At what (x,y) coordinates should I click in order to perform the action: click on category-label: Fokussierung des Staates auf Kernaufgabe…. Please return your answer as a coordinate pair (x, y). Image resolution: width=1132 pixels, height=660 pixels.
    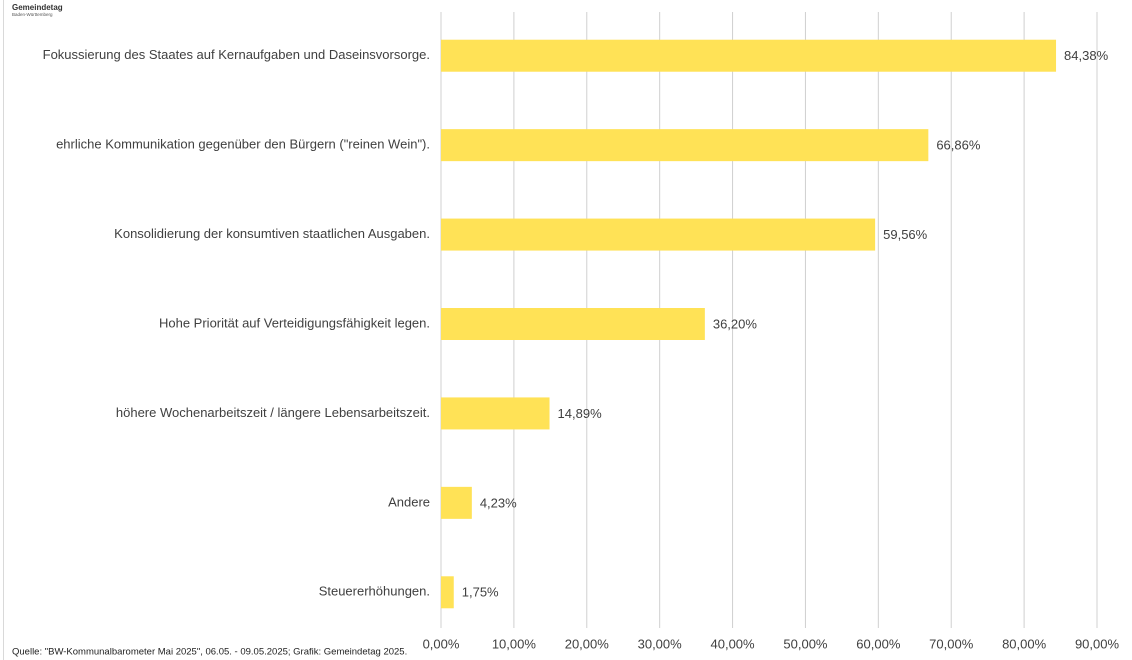
    Looking at the image, I should click on (236, 54).